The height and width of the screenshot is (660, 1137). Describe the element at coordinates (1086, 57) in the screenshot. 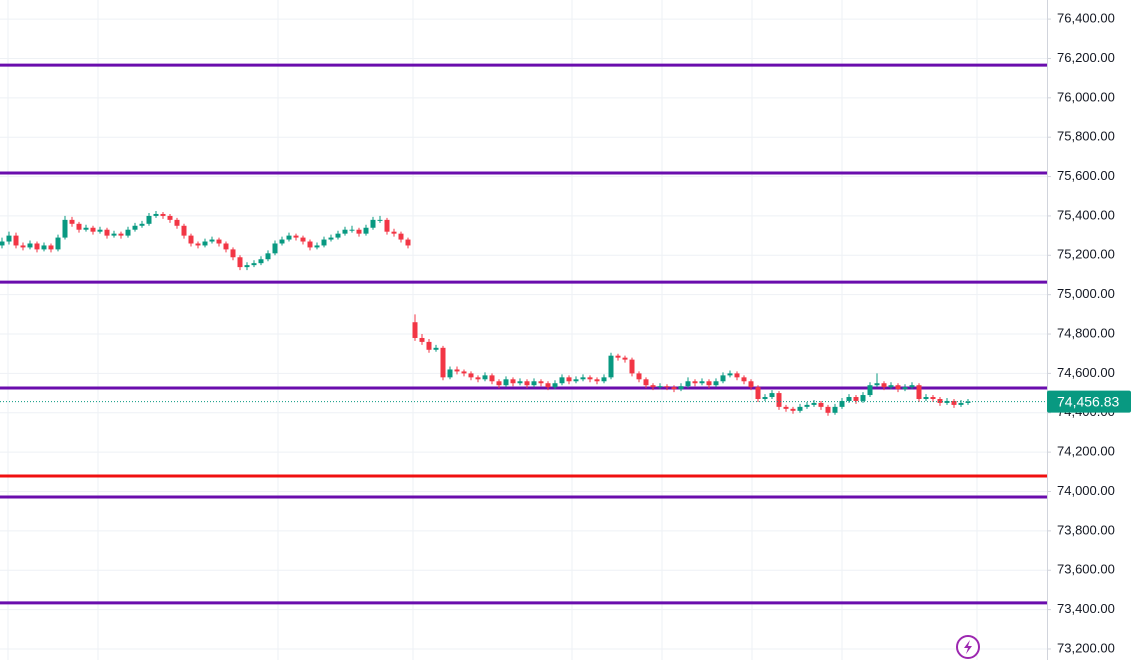

I see `y-tick-label: 76,200.00` at that location.